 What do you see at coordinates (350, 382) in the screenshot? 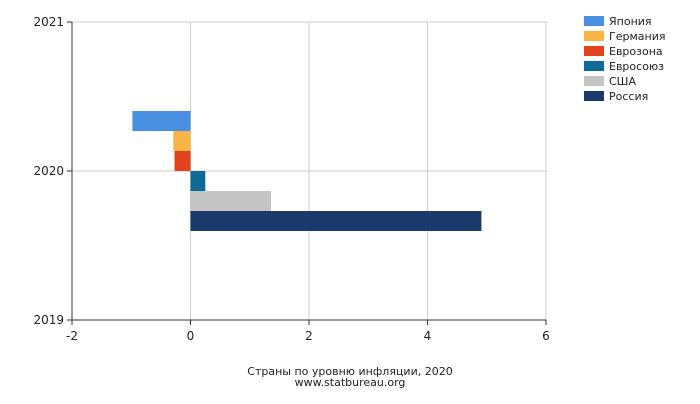
I see `chart-source: www.statbureau.org` at bounding box center [350, 382].